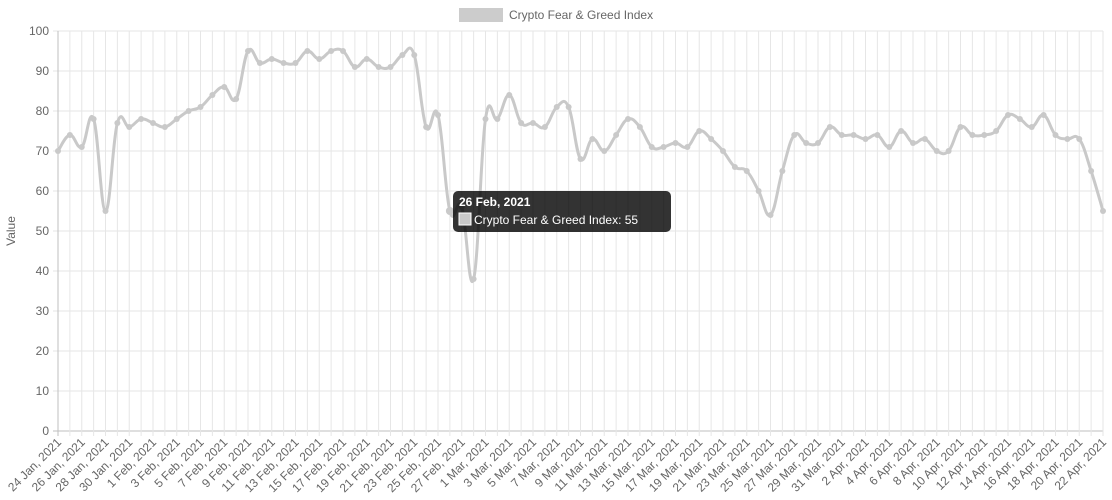 The width and height of the screenshot is (1112, 500). What do you see at coordinates (495, 202) in the screenshot?
I see `tooltip-title: 26 Feb, 2021` at bounding box center [495, 202].